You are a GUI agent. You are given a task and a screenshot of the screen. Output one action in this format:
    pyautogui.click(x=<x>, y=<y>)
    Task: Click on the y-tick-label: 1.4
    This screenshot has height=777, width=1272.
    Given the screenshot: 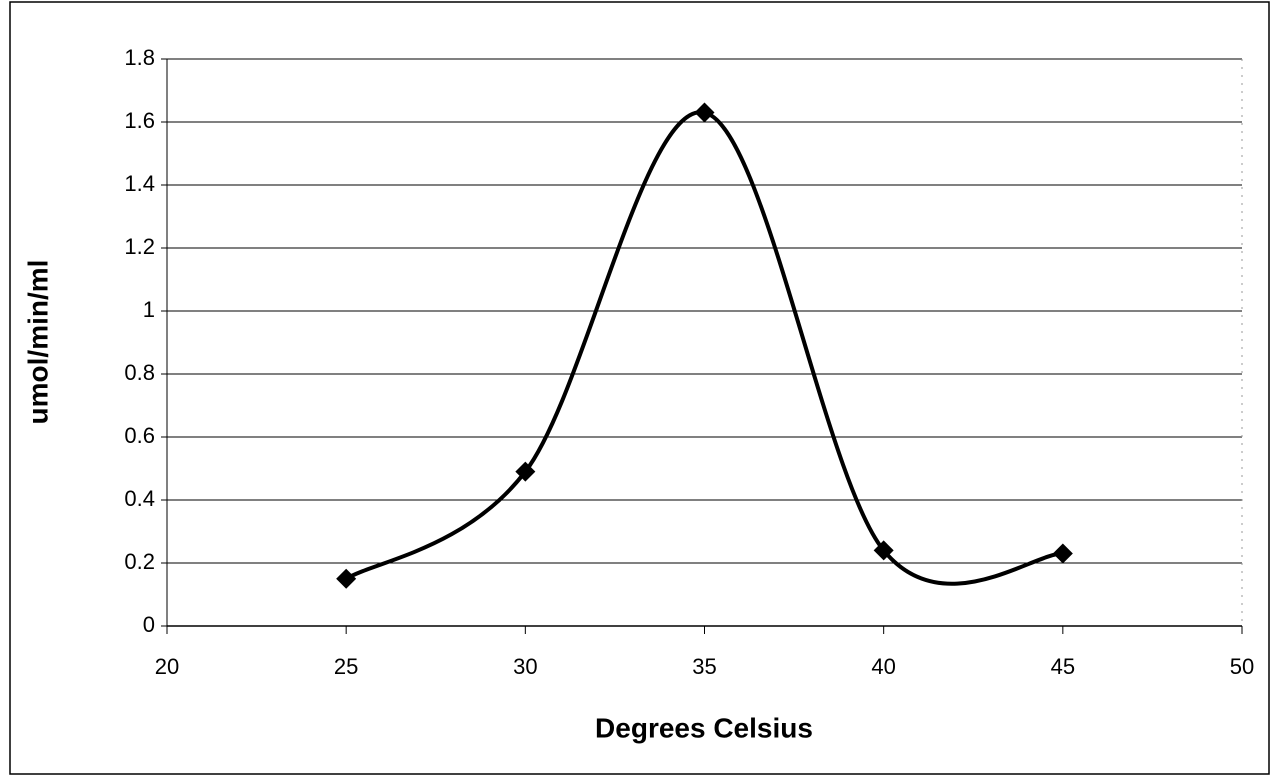 What is the action you would take?
    pyautogui.click(x=139, y=183)
    